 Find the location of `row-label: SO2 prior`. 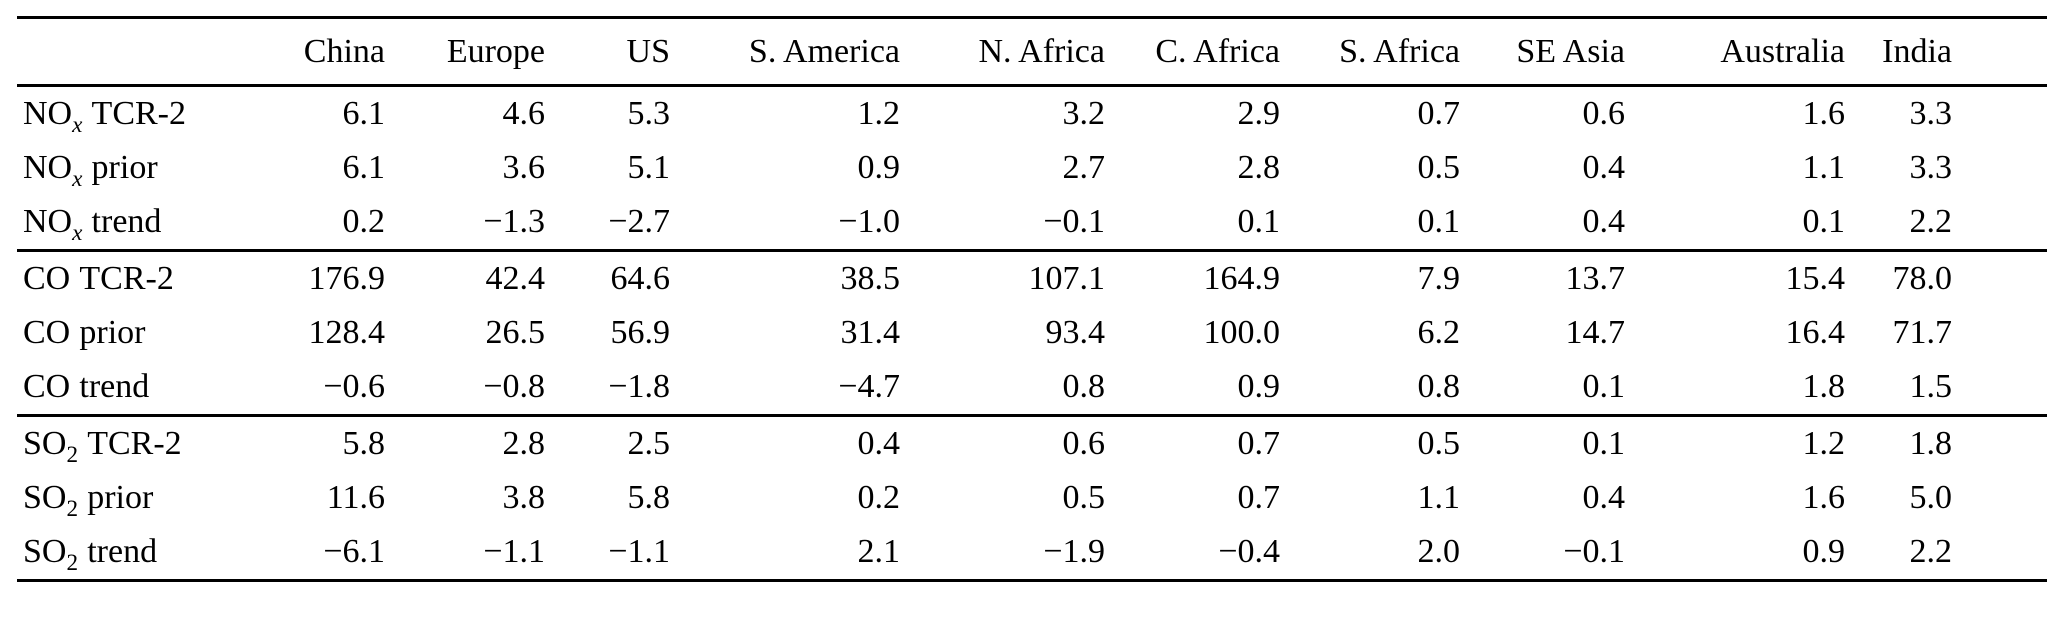

row-label: SO2 prior is located at coordinates (137, 498).